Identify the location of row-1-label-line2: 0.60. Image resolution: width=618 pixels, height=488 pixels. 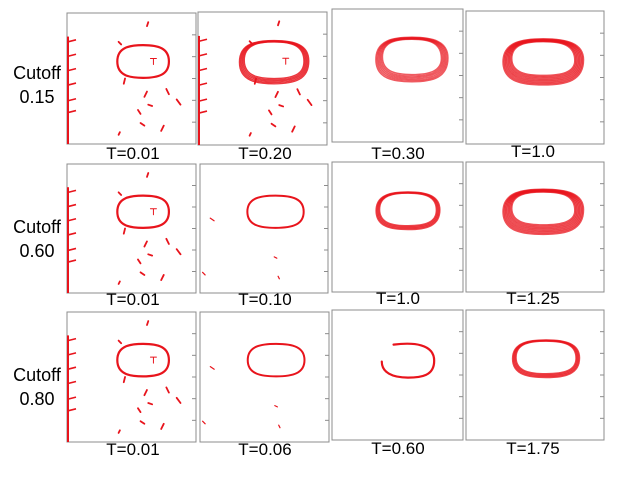
(36, 251).